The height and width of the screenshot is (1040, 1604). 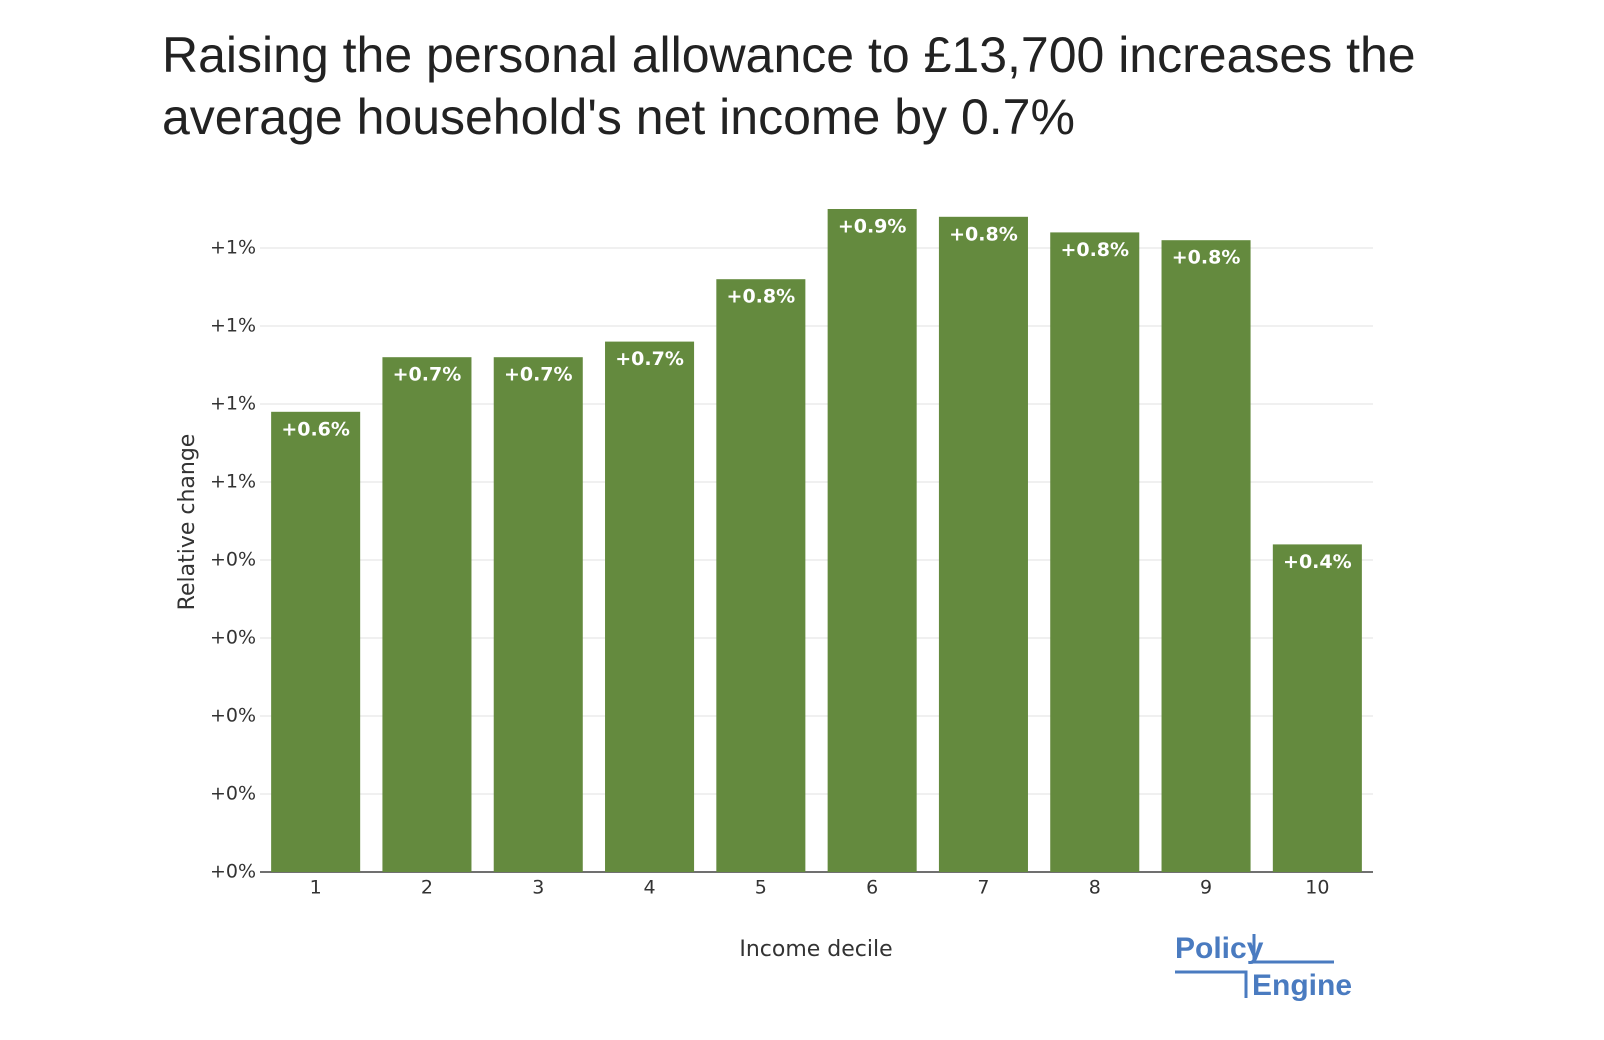 I want to click on logo-lines, so click(x=1254, y=966).